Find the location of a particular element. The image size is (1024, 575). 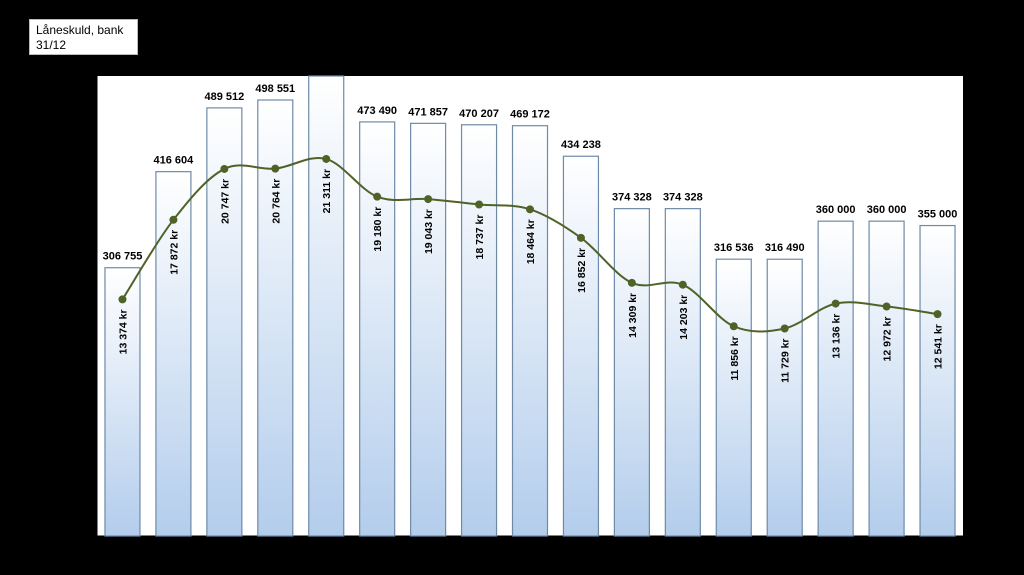

bar-value-label: 470 207 is located at coordinates (479, 114).